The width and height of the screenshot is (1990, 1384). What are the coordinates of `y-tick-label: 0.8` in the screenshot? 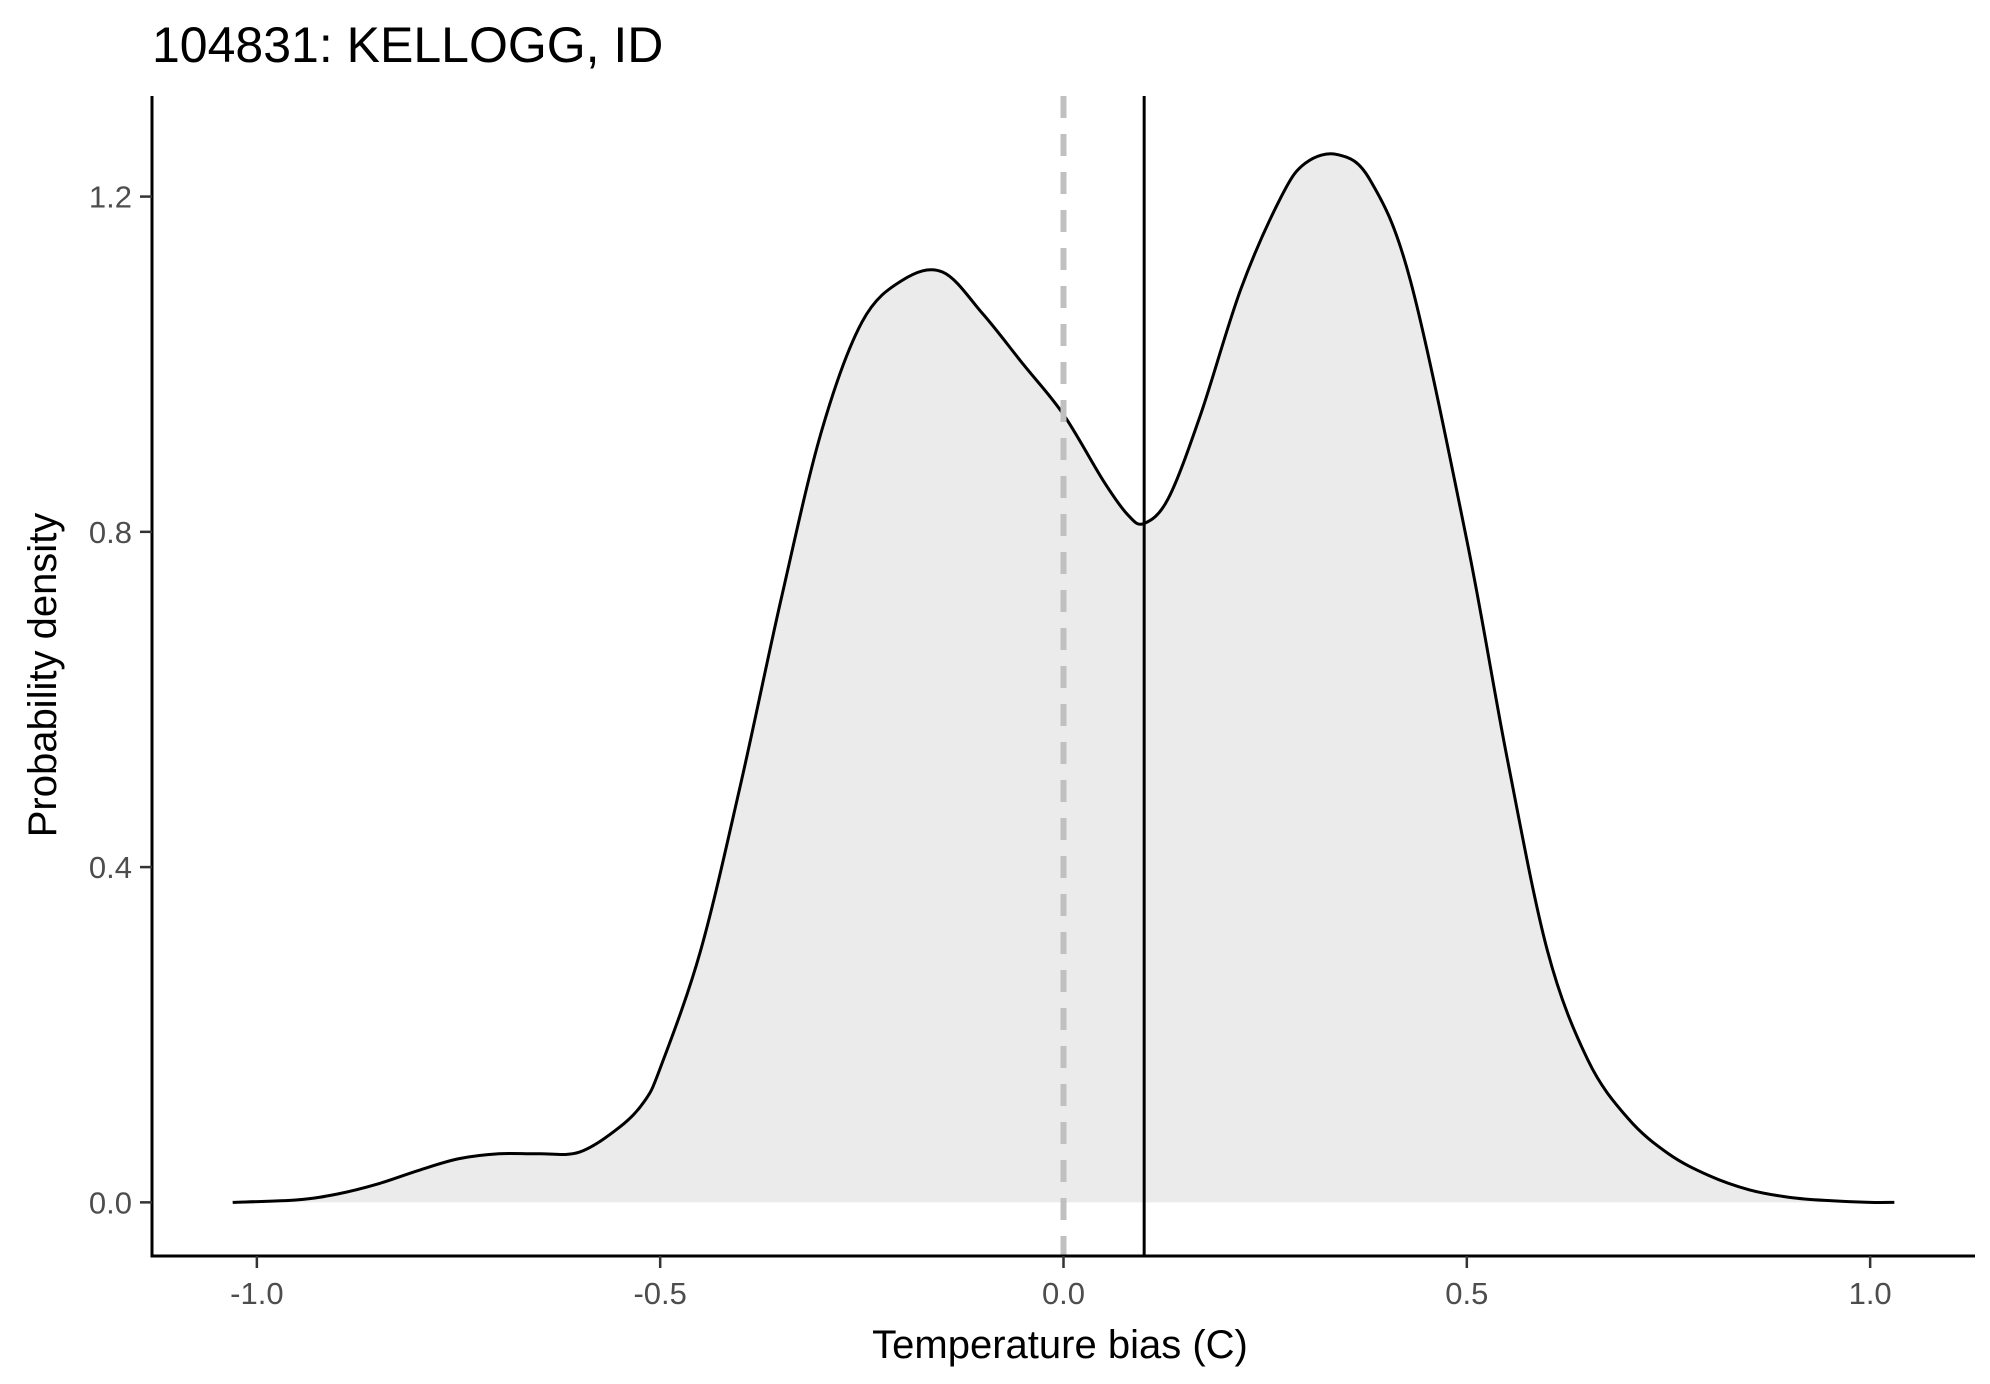 It's located at (110, 532).